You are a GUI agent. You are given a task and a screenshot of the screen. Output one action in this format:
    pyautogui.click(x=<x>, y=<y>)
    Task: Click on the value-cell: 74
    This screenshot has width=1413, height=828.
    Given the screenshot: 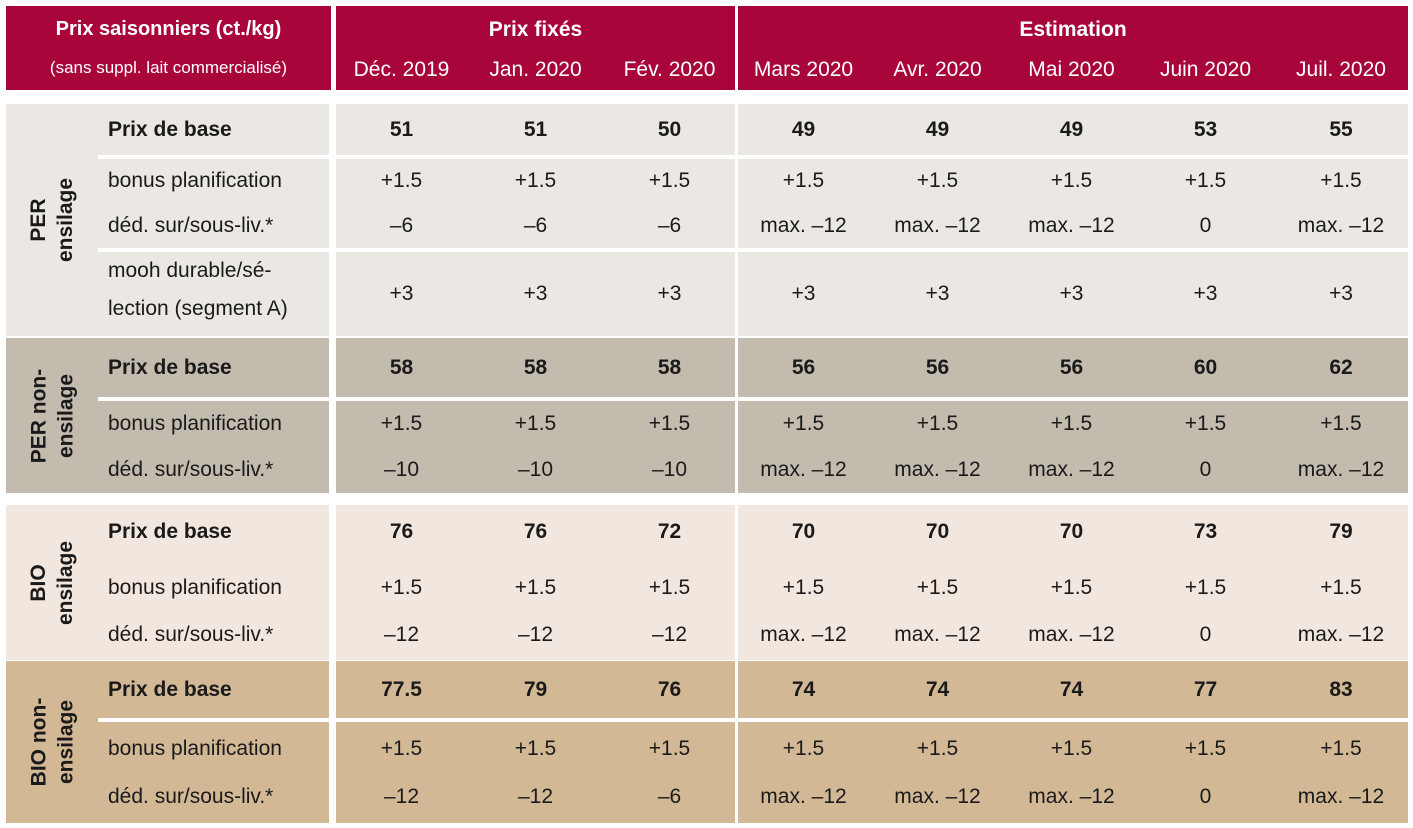 What is the action you would take?
    pyautogui.click(x=937, y=689)
    